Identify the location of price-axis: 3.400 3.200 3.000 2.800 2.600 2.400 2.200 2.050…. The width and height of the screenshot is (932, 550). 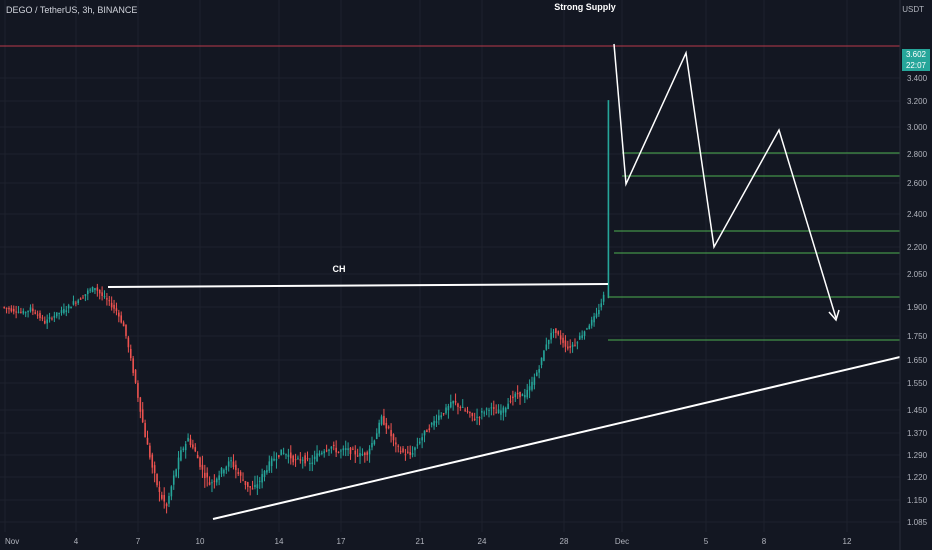
(917, 300).